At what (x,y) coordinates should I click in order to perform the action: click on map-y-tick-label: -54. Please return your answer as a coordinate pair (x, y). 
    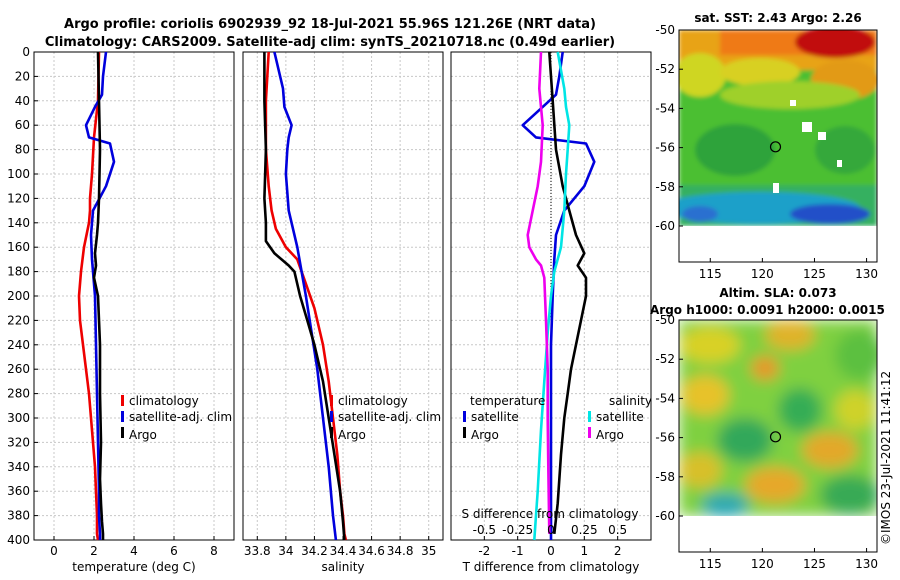
    Looking at the image, I should click on (665, 108).